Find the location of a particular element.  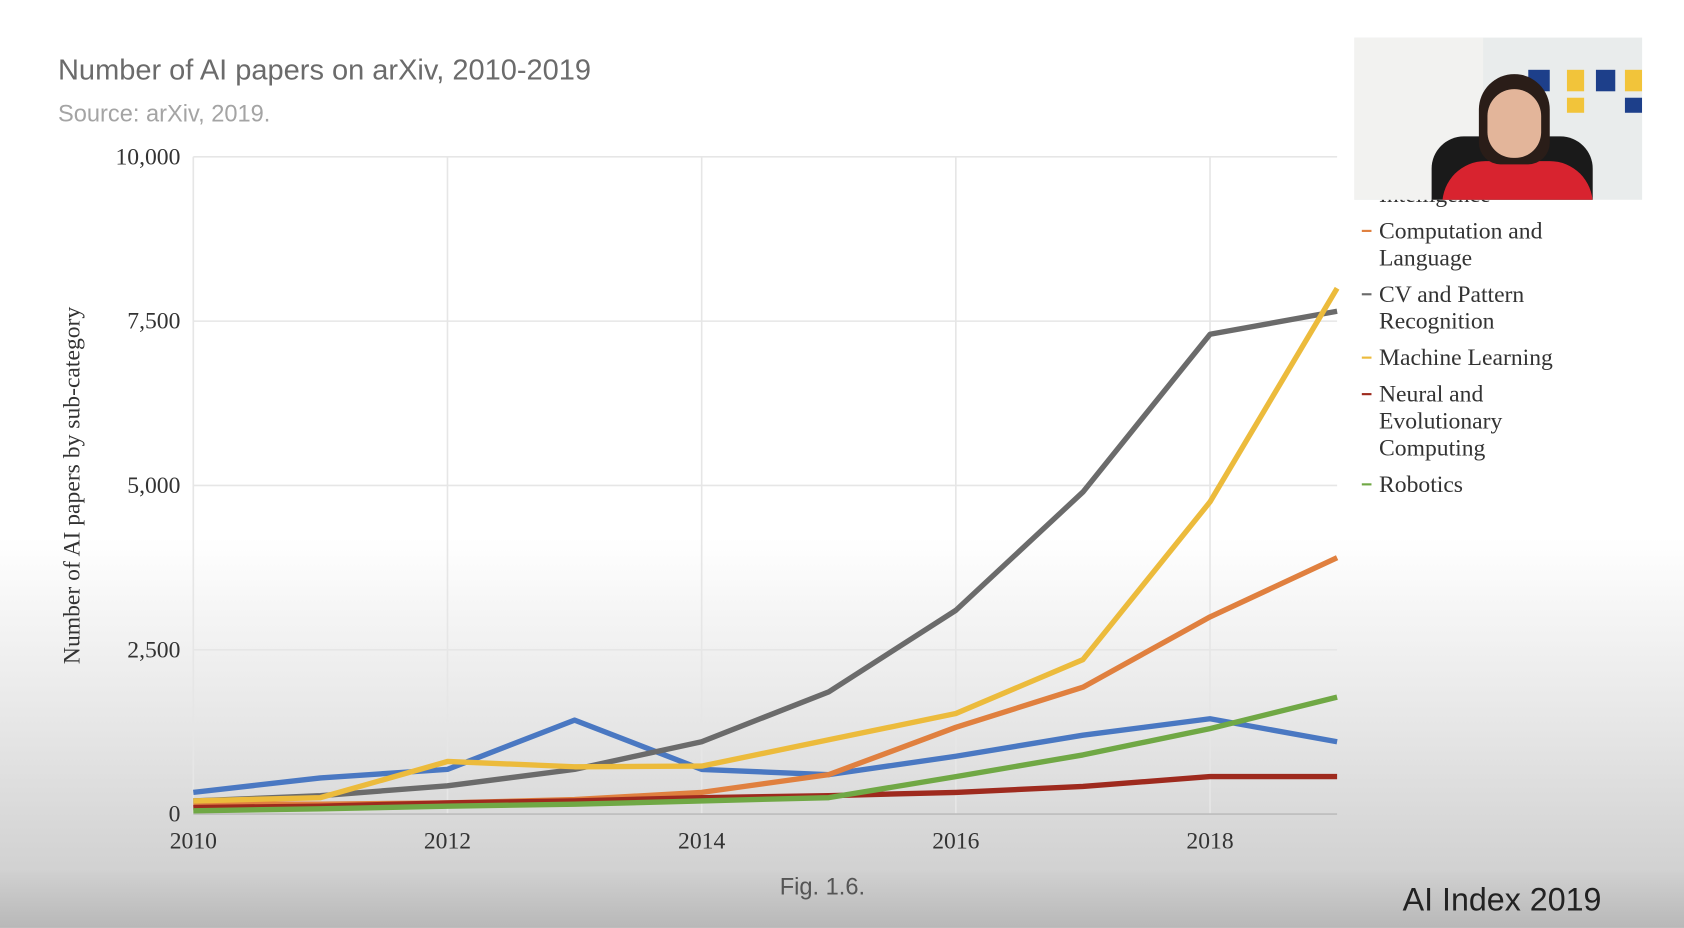

y-tick-label: 5,000 is located at coordinates (153, 486).